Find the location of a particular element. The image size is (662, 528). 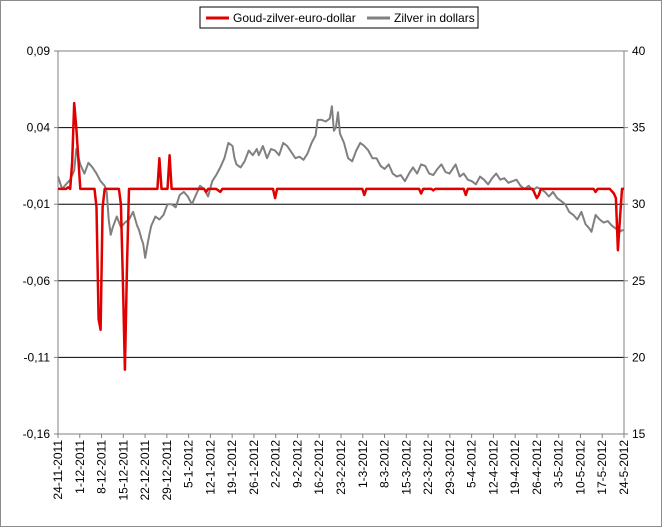

x-axis-tick-label: 22-3-2012 is located at coordinates (428, 467).